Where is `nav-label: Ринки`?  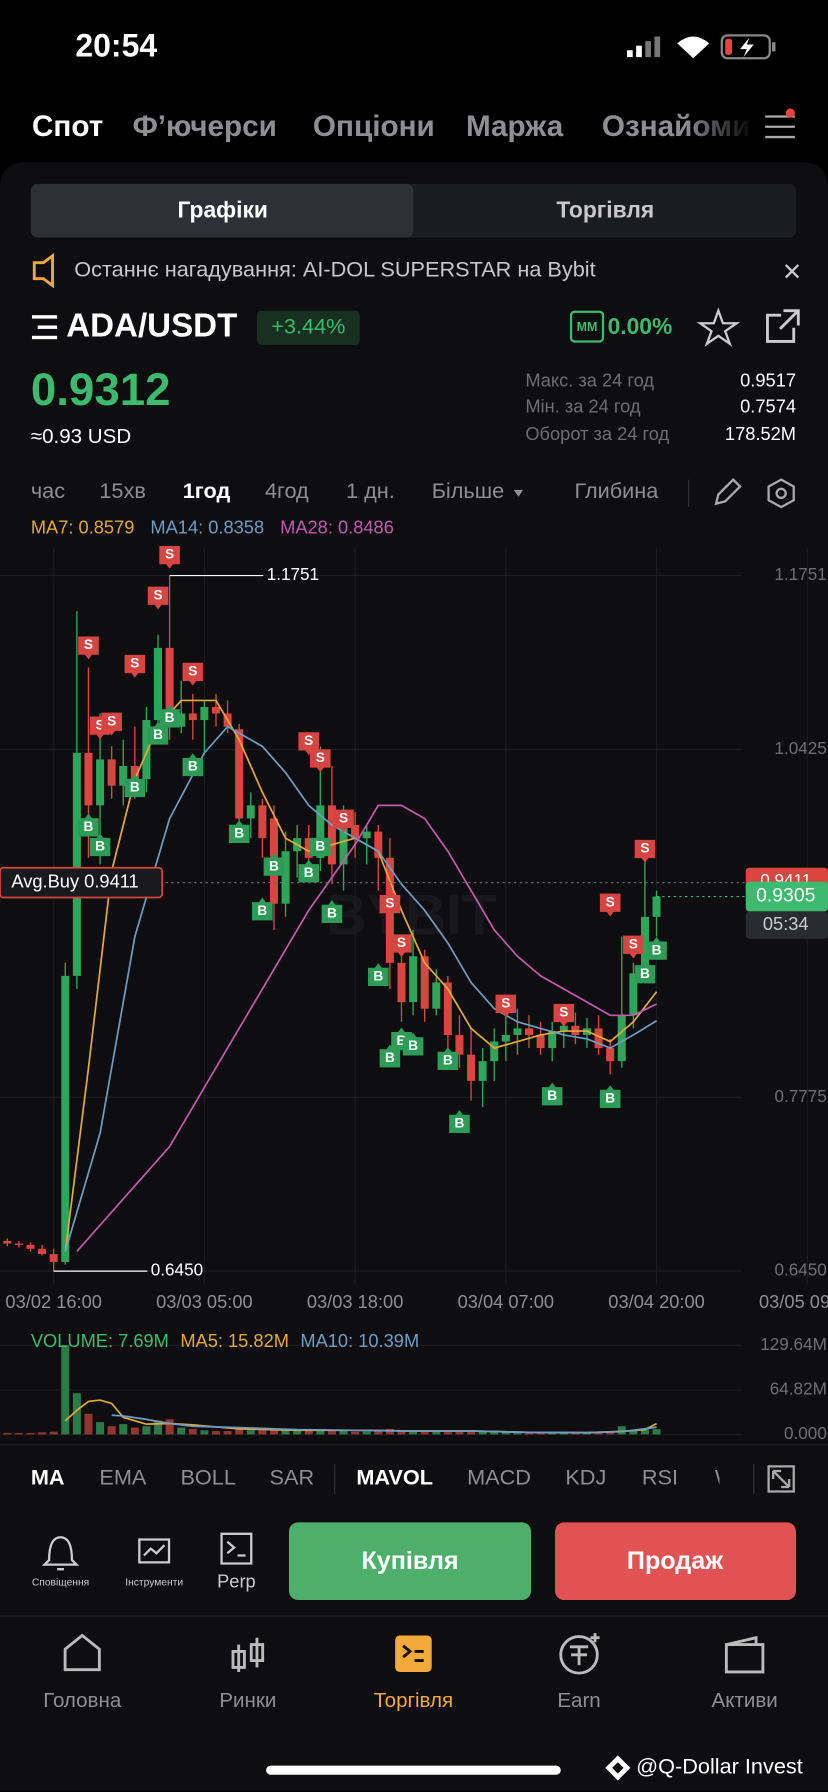
nav-label: Ринки is located at coordinates (247, 1700).